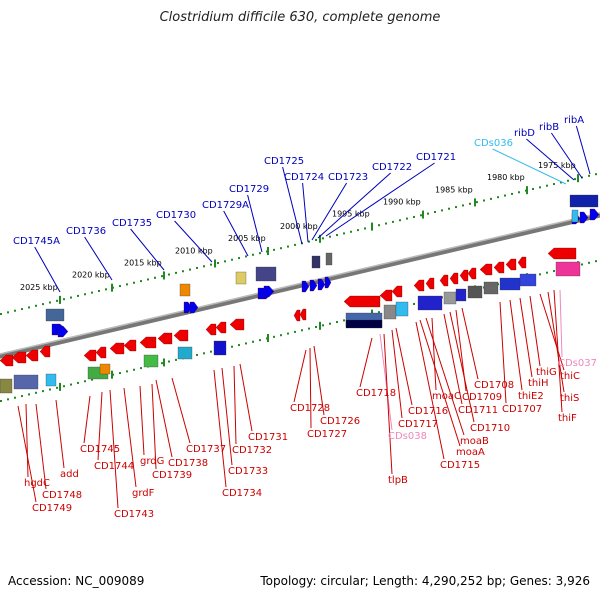 The height and width of the screenshot is (600, 600). What do you see at coordinates (522, 409) in the screenshot?
I see `gene-label-cd1707: CD1707` at bounding box center [522, 409].